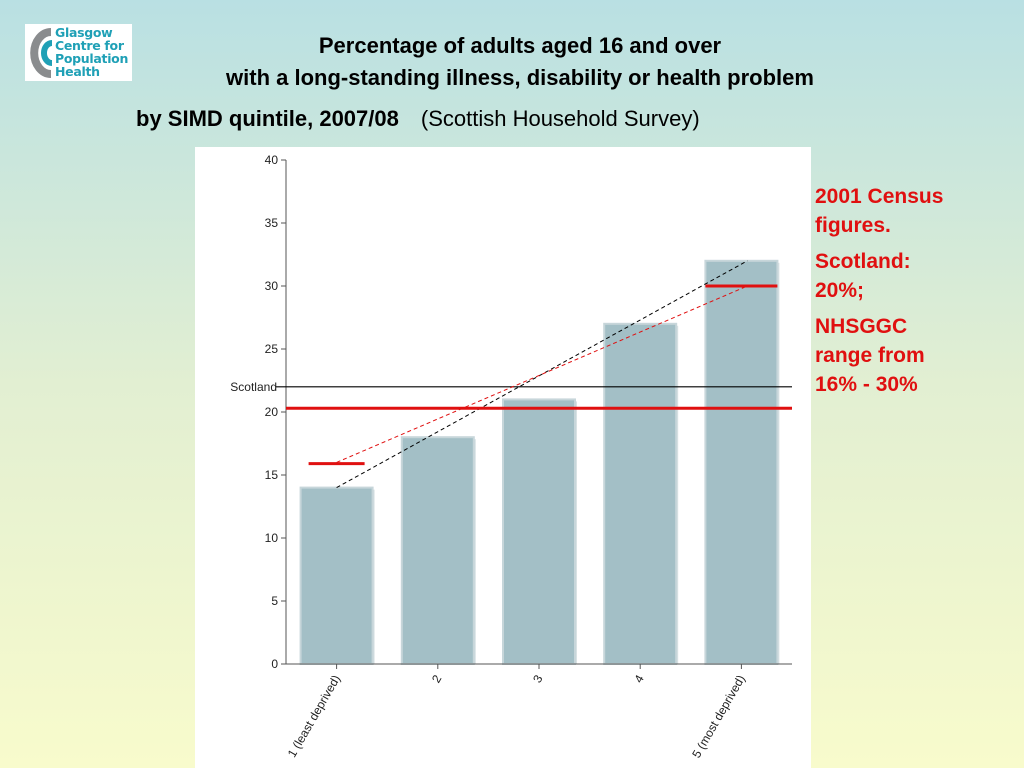 Image resolution: width=1024 pixels, height=768 pixels. Describe the element at coordinates (520, 45) in the screenshot. I see `chart-title-line-1: Percentage of adults aged 16 and over` at that location.